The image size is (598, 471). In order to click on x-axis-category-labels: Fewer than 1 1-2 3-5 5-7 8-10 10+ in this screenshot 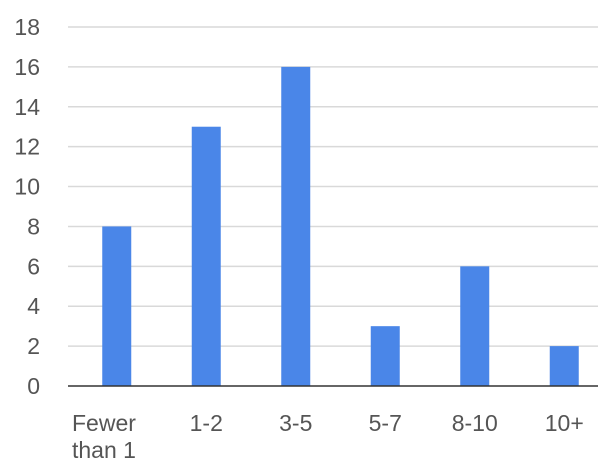, I will do `click(328, 436)`.